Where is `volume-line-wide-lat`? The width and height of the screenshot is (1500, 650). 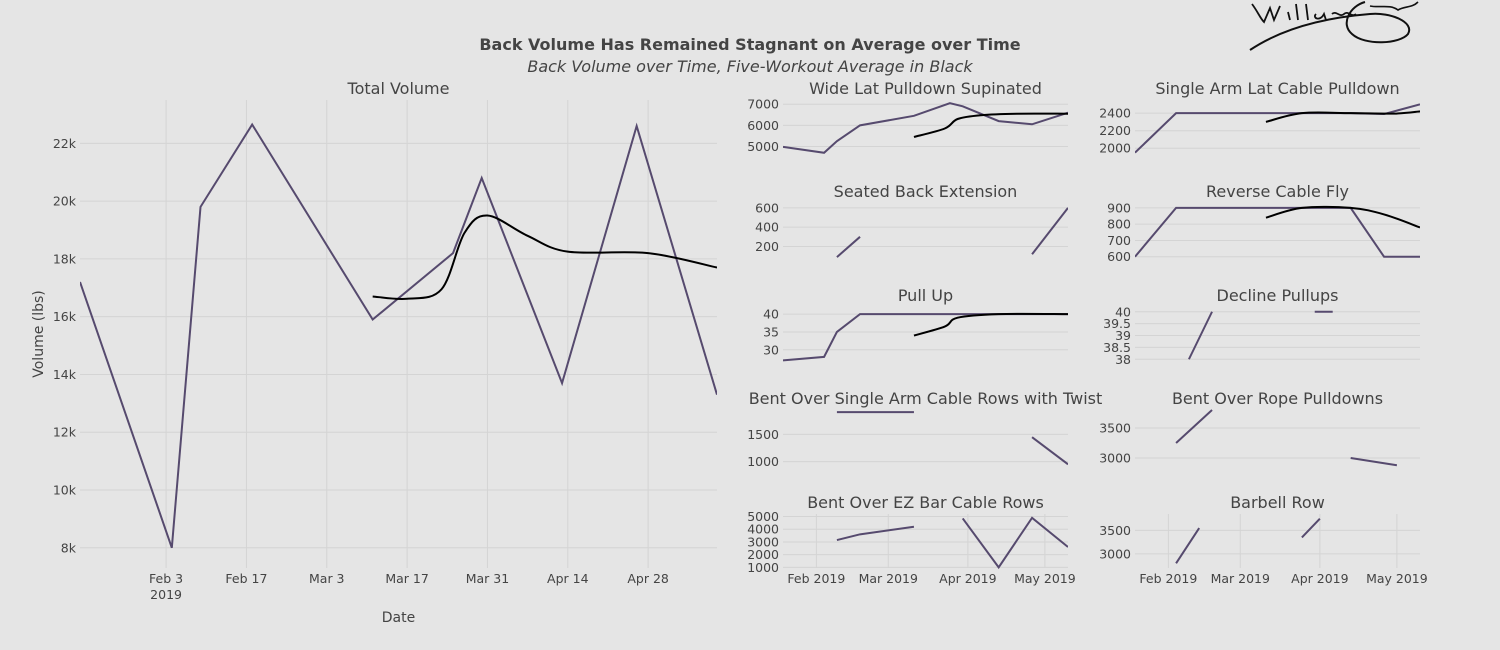 volume-line-wide-lat is located at coordinates (925, 128).